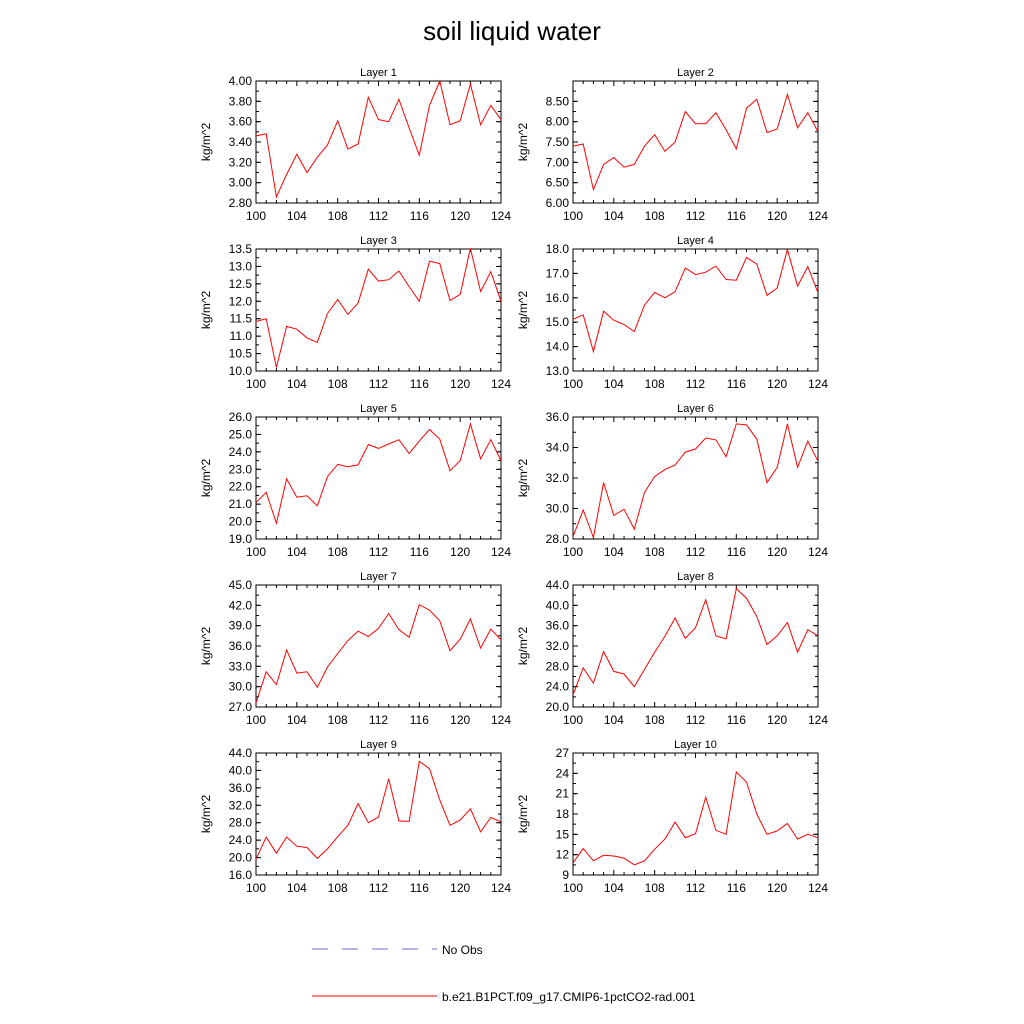 This screenshot has width=1024, height=1024. What do you see at coordinates (565, 875) in the screenshot?
I see `y-tick-label: 9` at bounding box center [565, 875].